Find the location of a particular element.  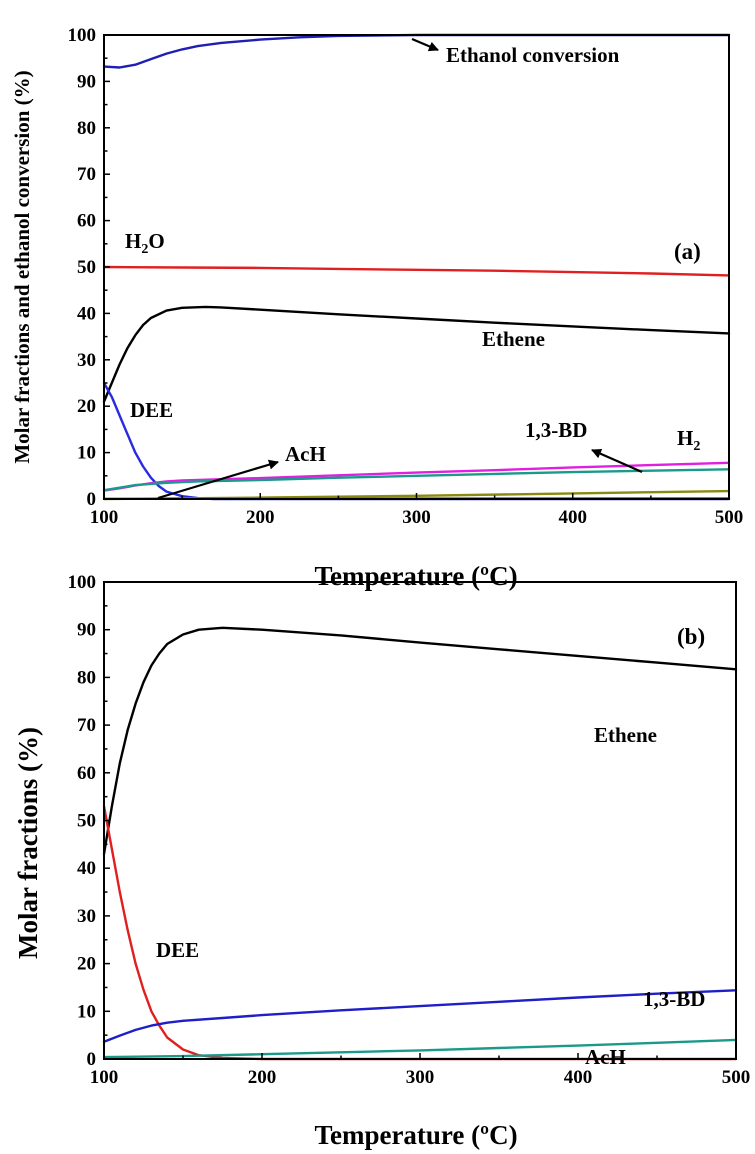

arrow-ethanol is located at coordinates (425, 44).